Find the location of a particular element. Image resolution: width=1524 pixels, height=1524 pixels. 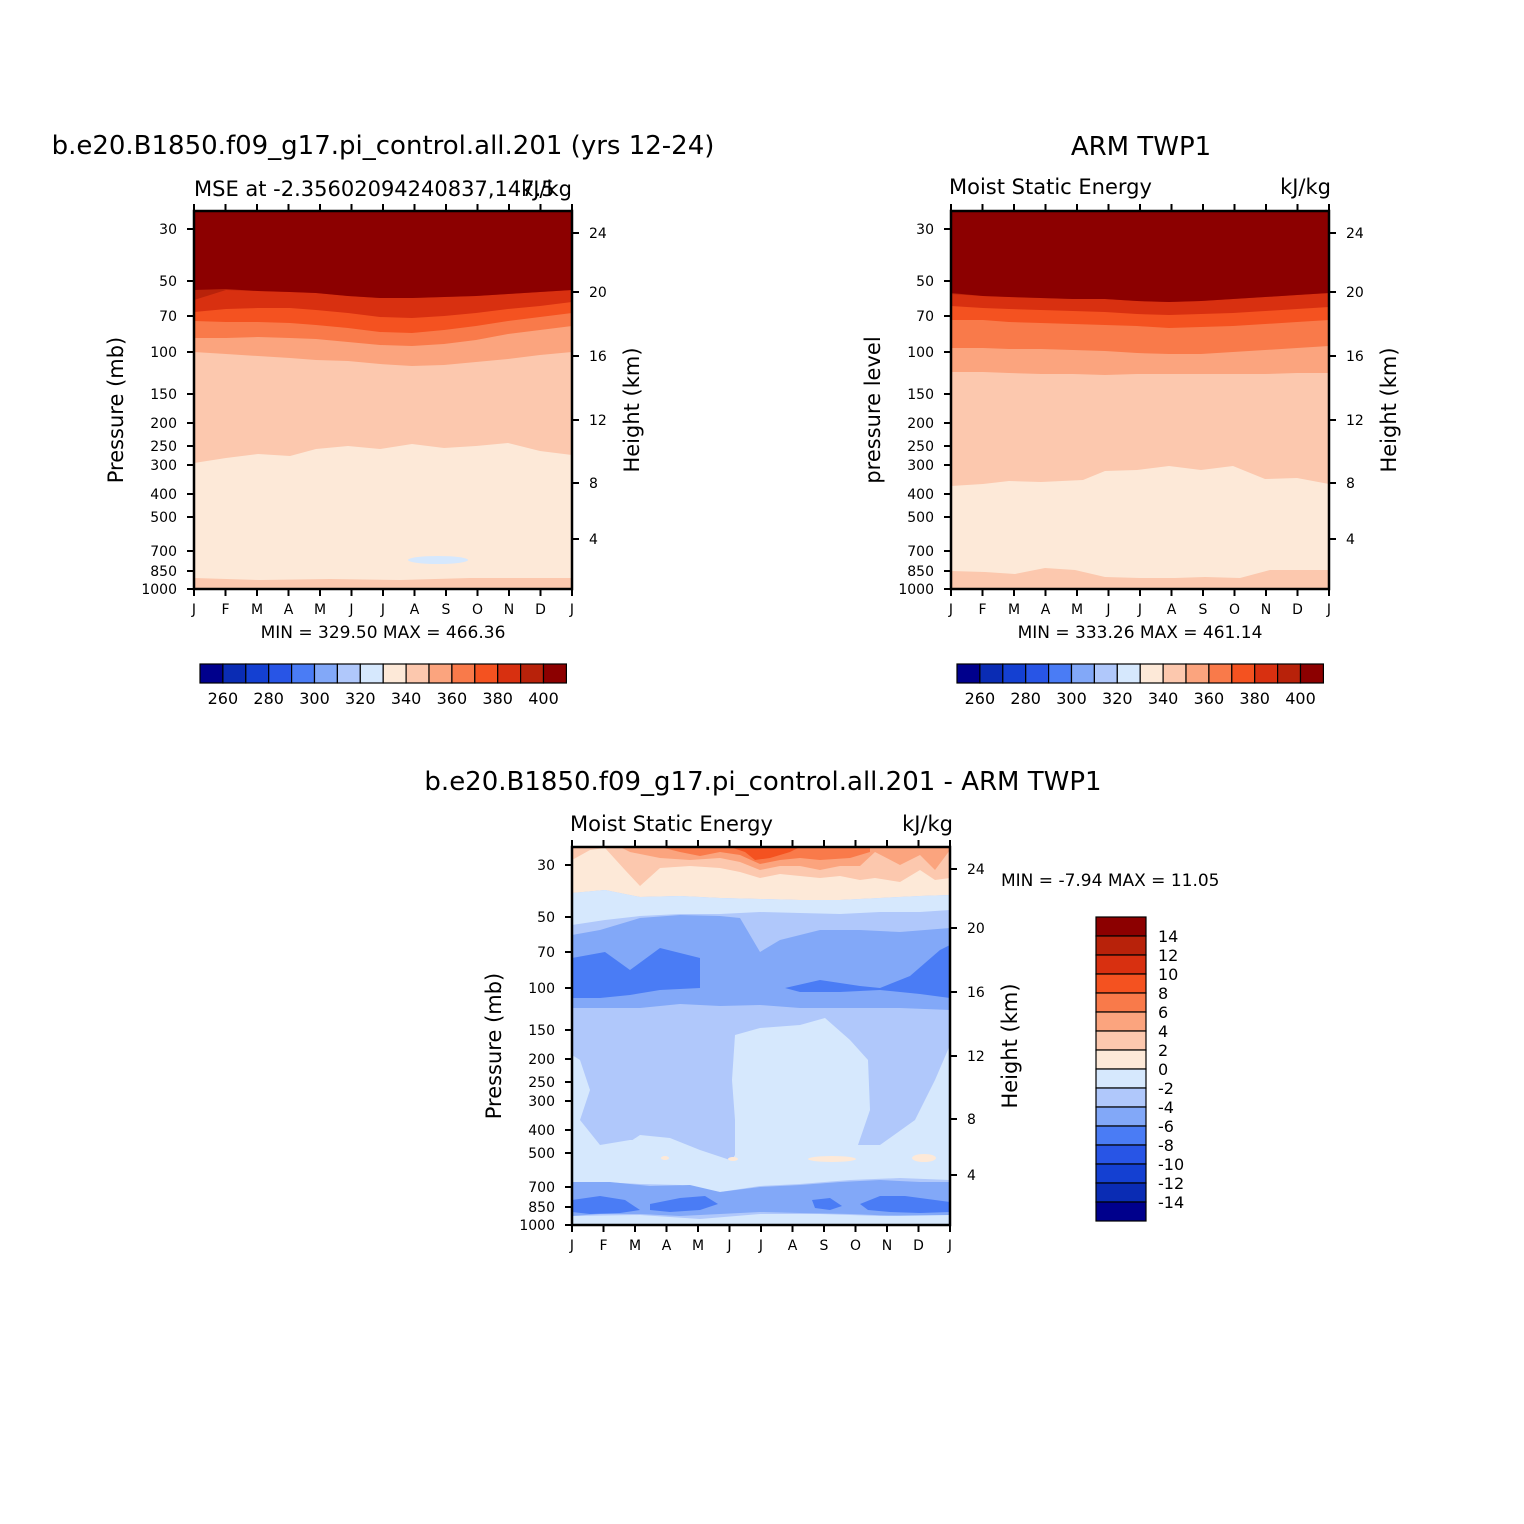

pressure-label: 100 is located at coordinates (920, 353).